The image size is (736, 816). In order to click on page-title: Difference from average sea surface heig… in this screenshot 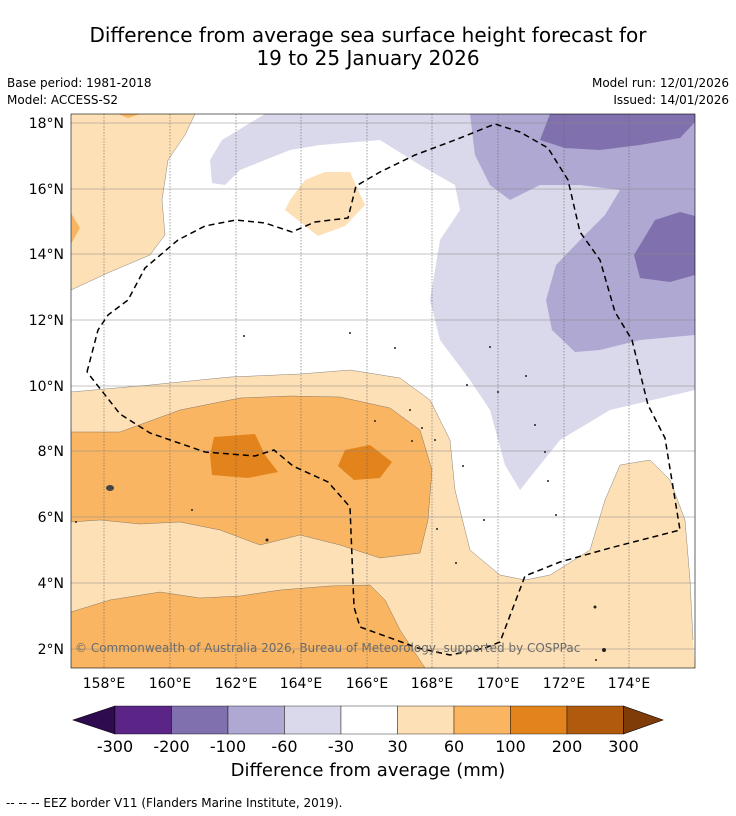, I will do `click(368, 35)`.